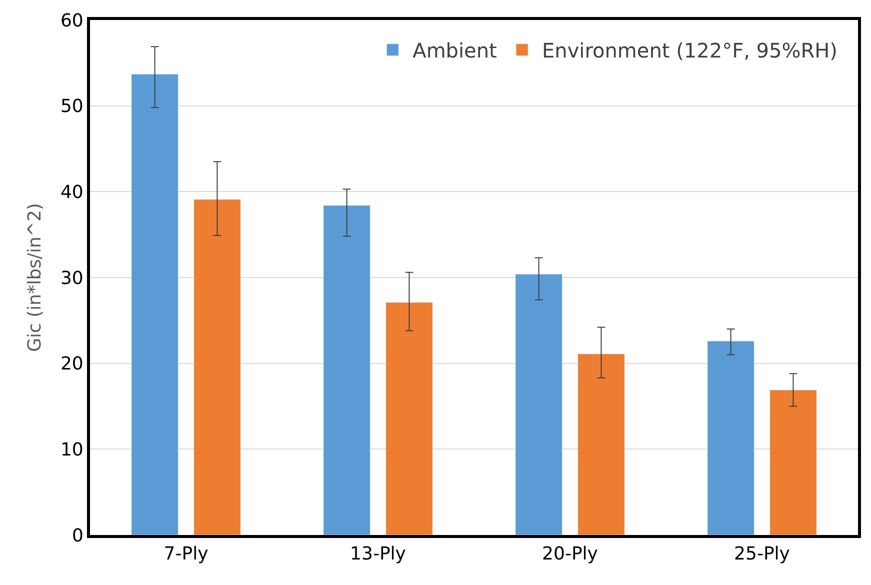 The image size is (871, 585). What do you see at coordinates (690, 50) in the screenshot?
I see `legend-label: Environment (122°F, 95%RH)` at bounding box center [690, 50].